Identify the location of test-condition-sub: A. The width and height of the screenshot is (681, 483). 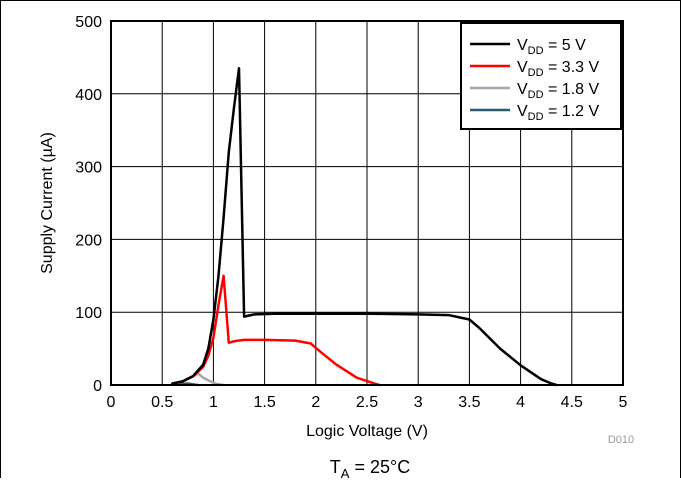
(345, 472).